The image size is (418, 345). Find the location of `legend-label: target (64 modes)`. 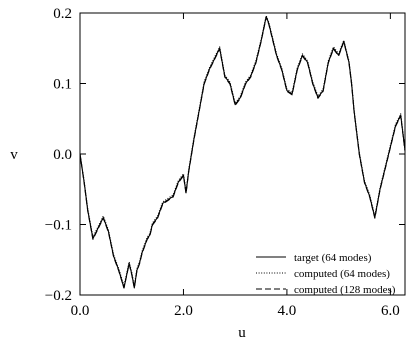

legend-label: target (64 modes) is located at coordinates (333, 258).